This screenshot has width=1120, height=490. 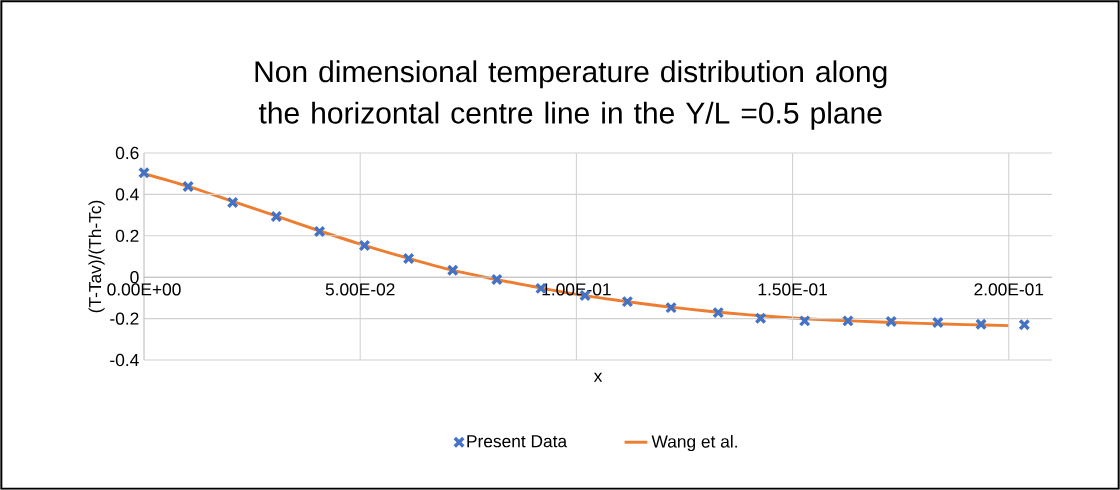 What do you see at coordinates (127, 153) in the screenshot?
I see `y-tick-label: 0.6` at bounding box center [127, 153].